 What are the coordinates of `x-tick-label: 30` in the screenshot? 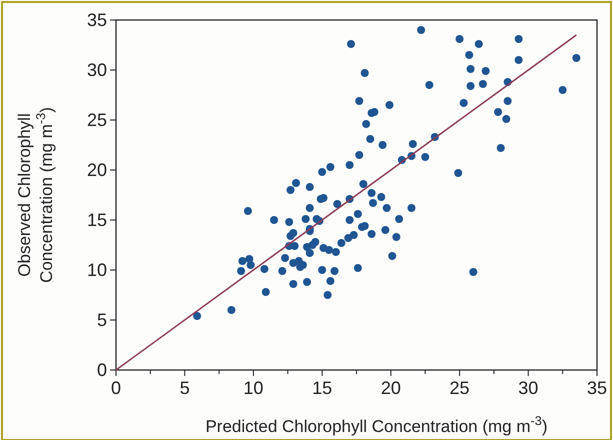 It's located at (528, 388).